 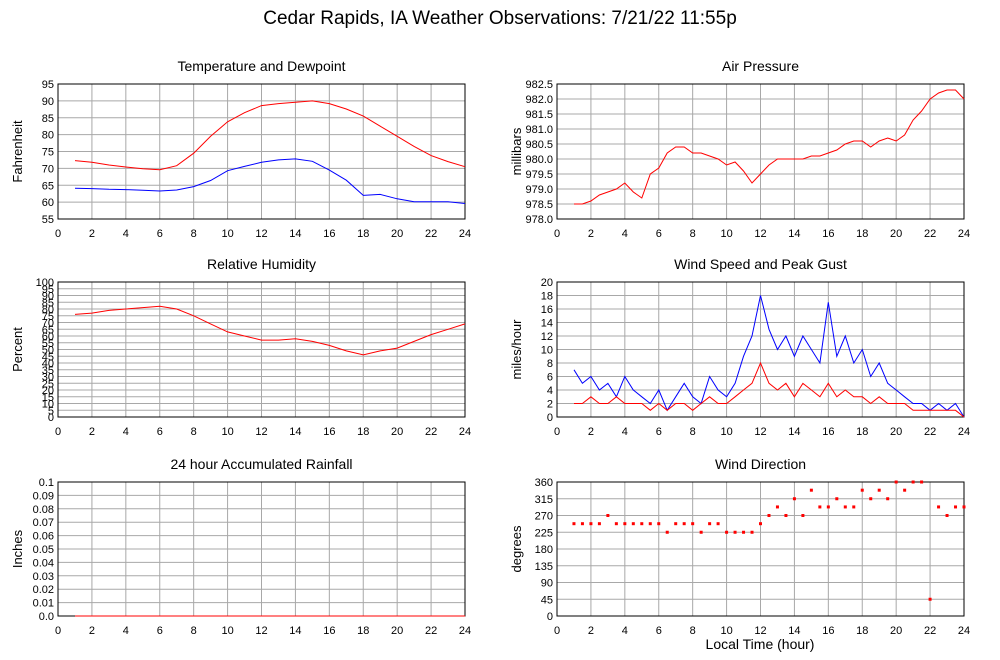 What do you see at coordinates (48, 317) in the screenshot?
I see `chart-3-y-tick-label: 75` at bounding box center [48, 317].